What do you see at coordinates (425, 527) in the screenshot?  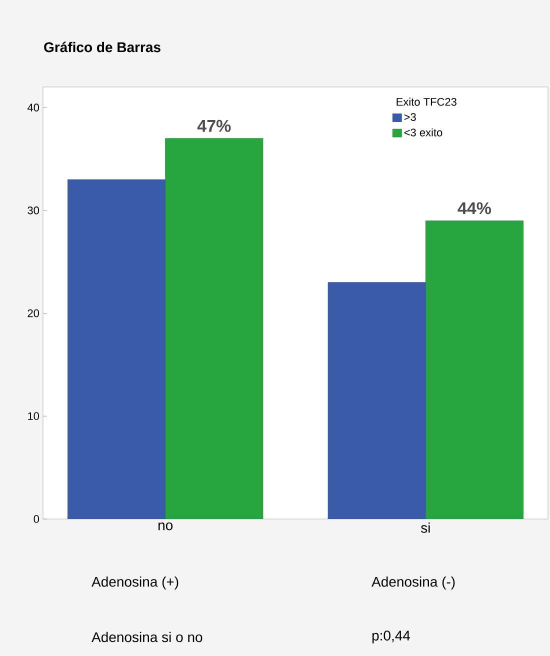 I see `x-tick-label: si` at bounding box center [425, 527].